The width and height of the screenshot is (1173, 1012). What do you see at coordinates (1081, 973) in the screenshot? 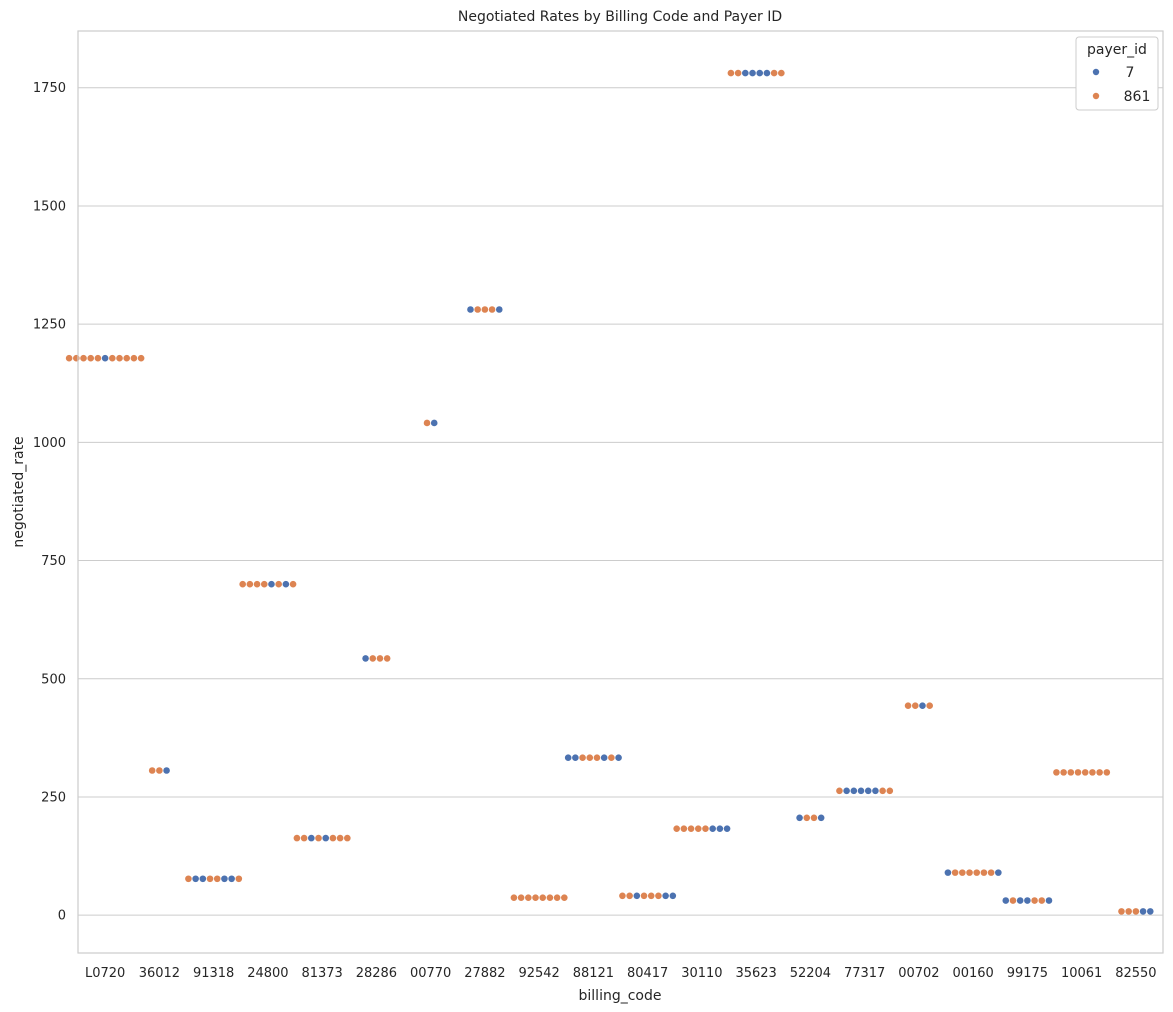
I see `x-tick-label-10061: 10061` at bounding box center [1081, 973].